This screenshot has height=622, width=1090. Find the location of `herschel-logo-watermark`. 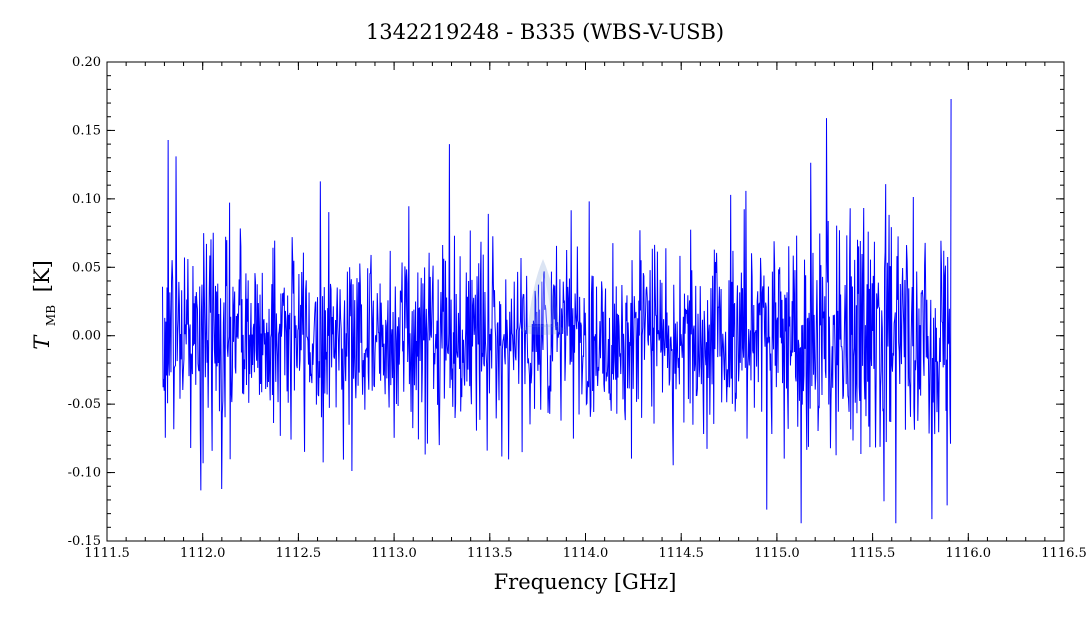

herschel-logo-watermark is located at coordinates (543, 297).